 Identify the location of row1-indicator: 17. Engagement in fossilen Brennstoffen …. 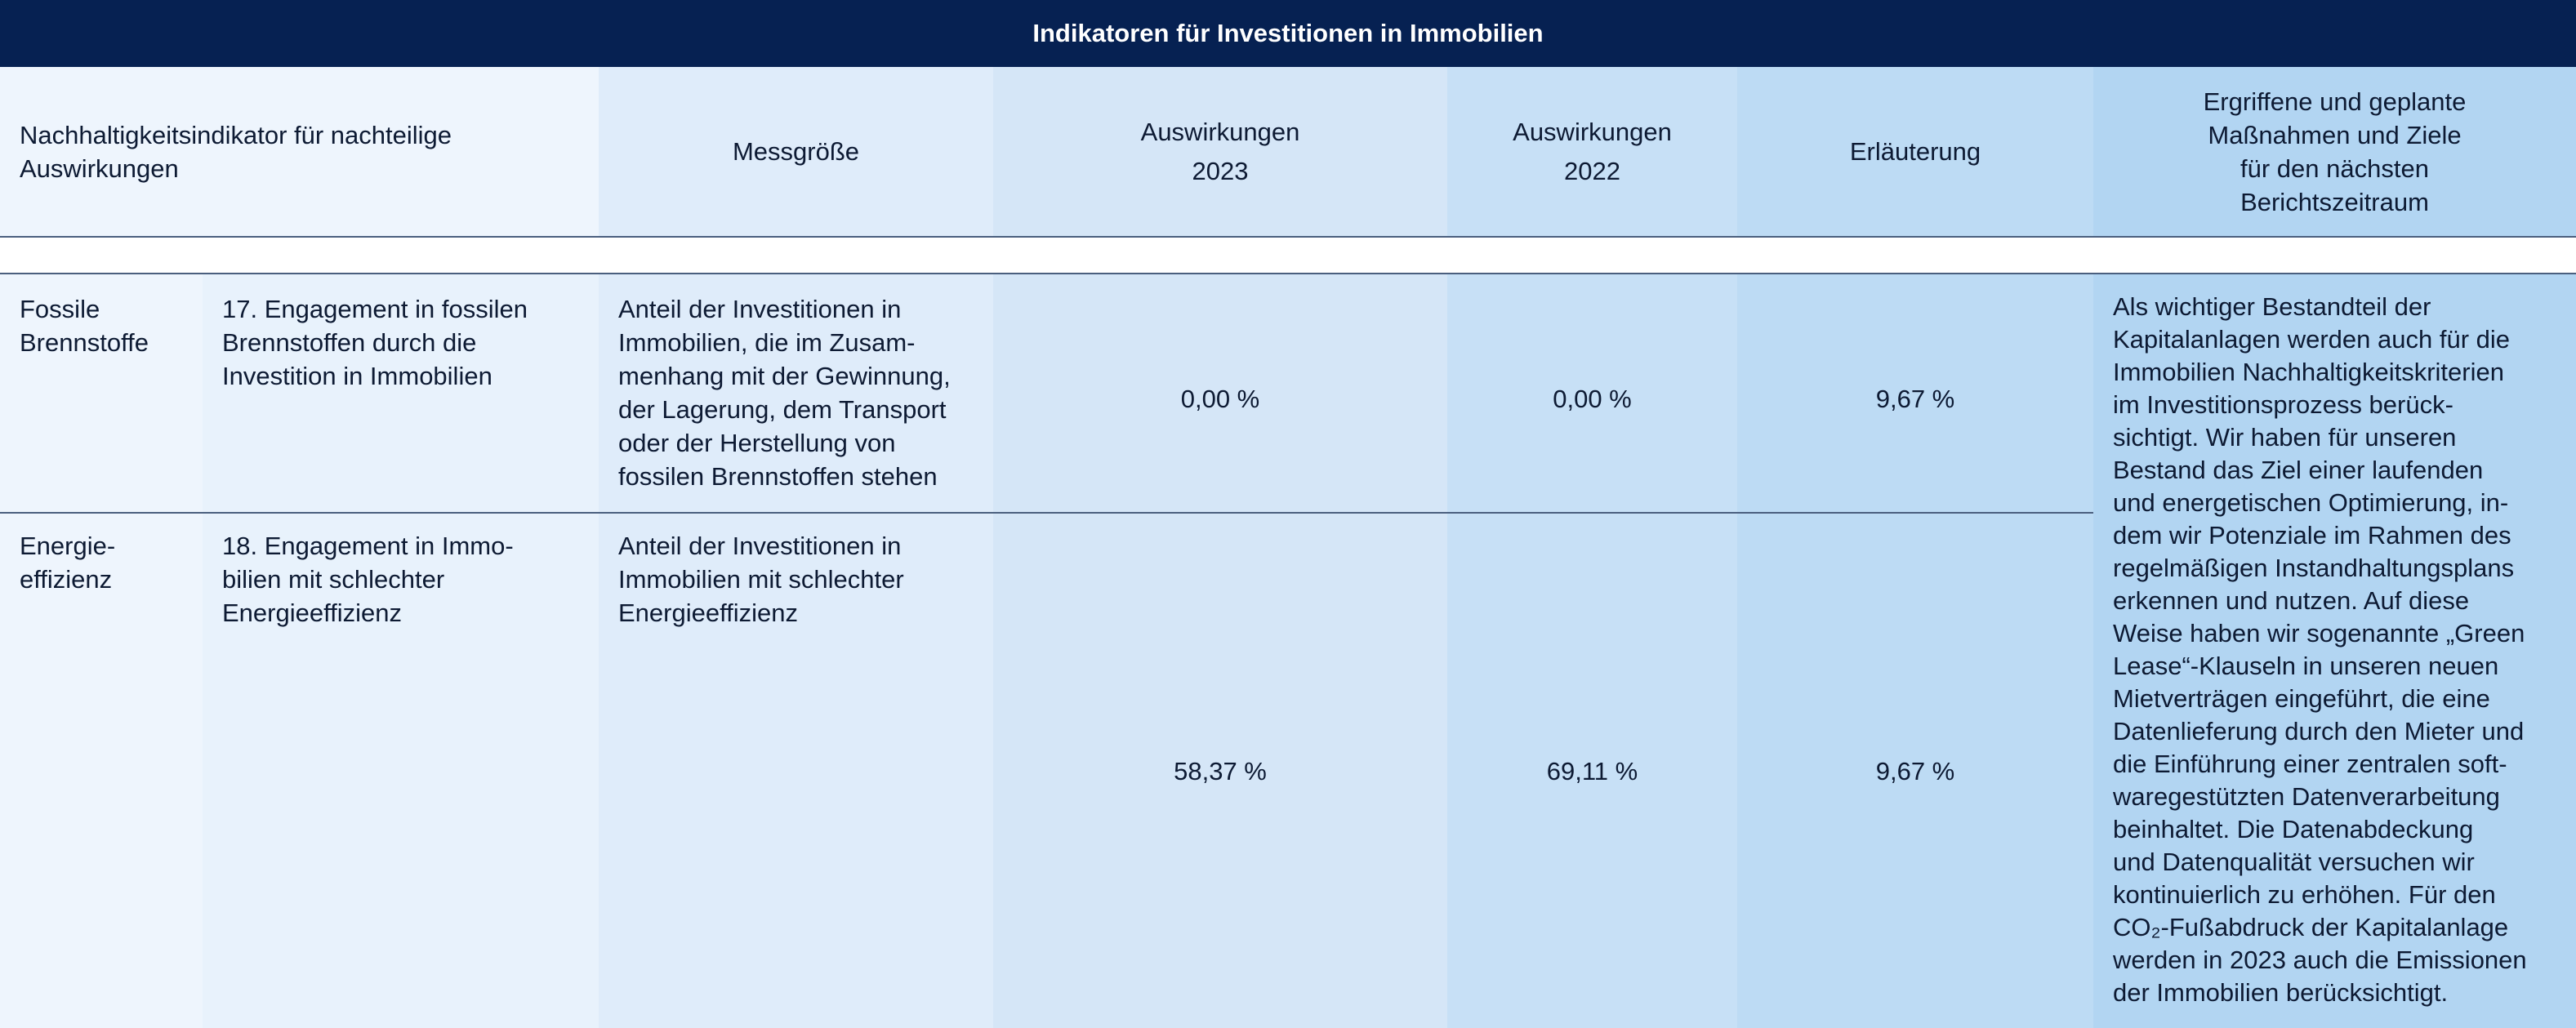
(375, 342).